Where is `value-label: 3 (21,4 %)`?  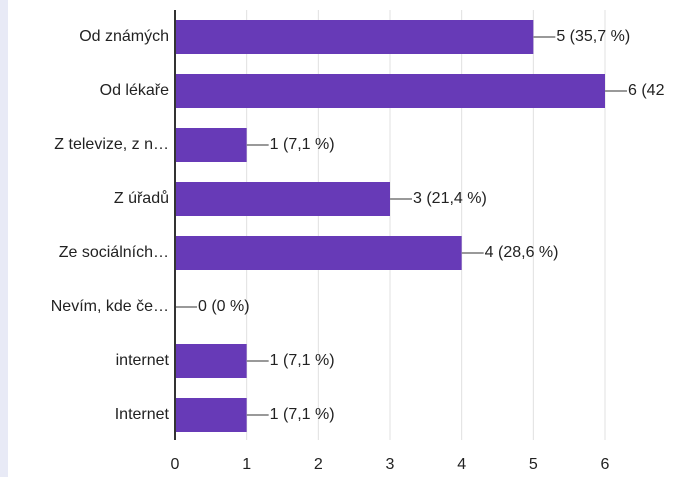
value-label: 3 (21,4 %) is located at coordinates (450, 198).